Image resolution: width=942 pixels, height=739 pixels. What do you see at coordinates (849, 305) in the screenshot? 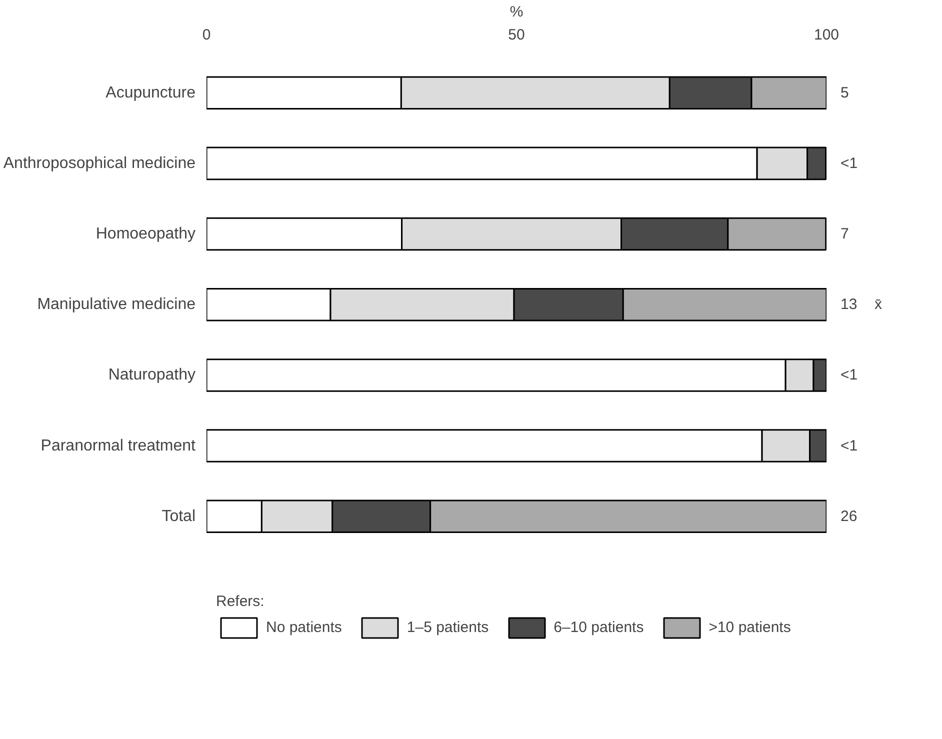
I see `text: 13` at bounding box center [849, 305].